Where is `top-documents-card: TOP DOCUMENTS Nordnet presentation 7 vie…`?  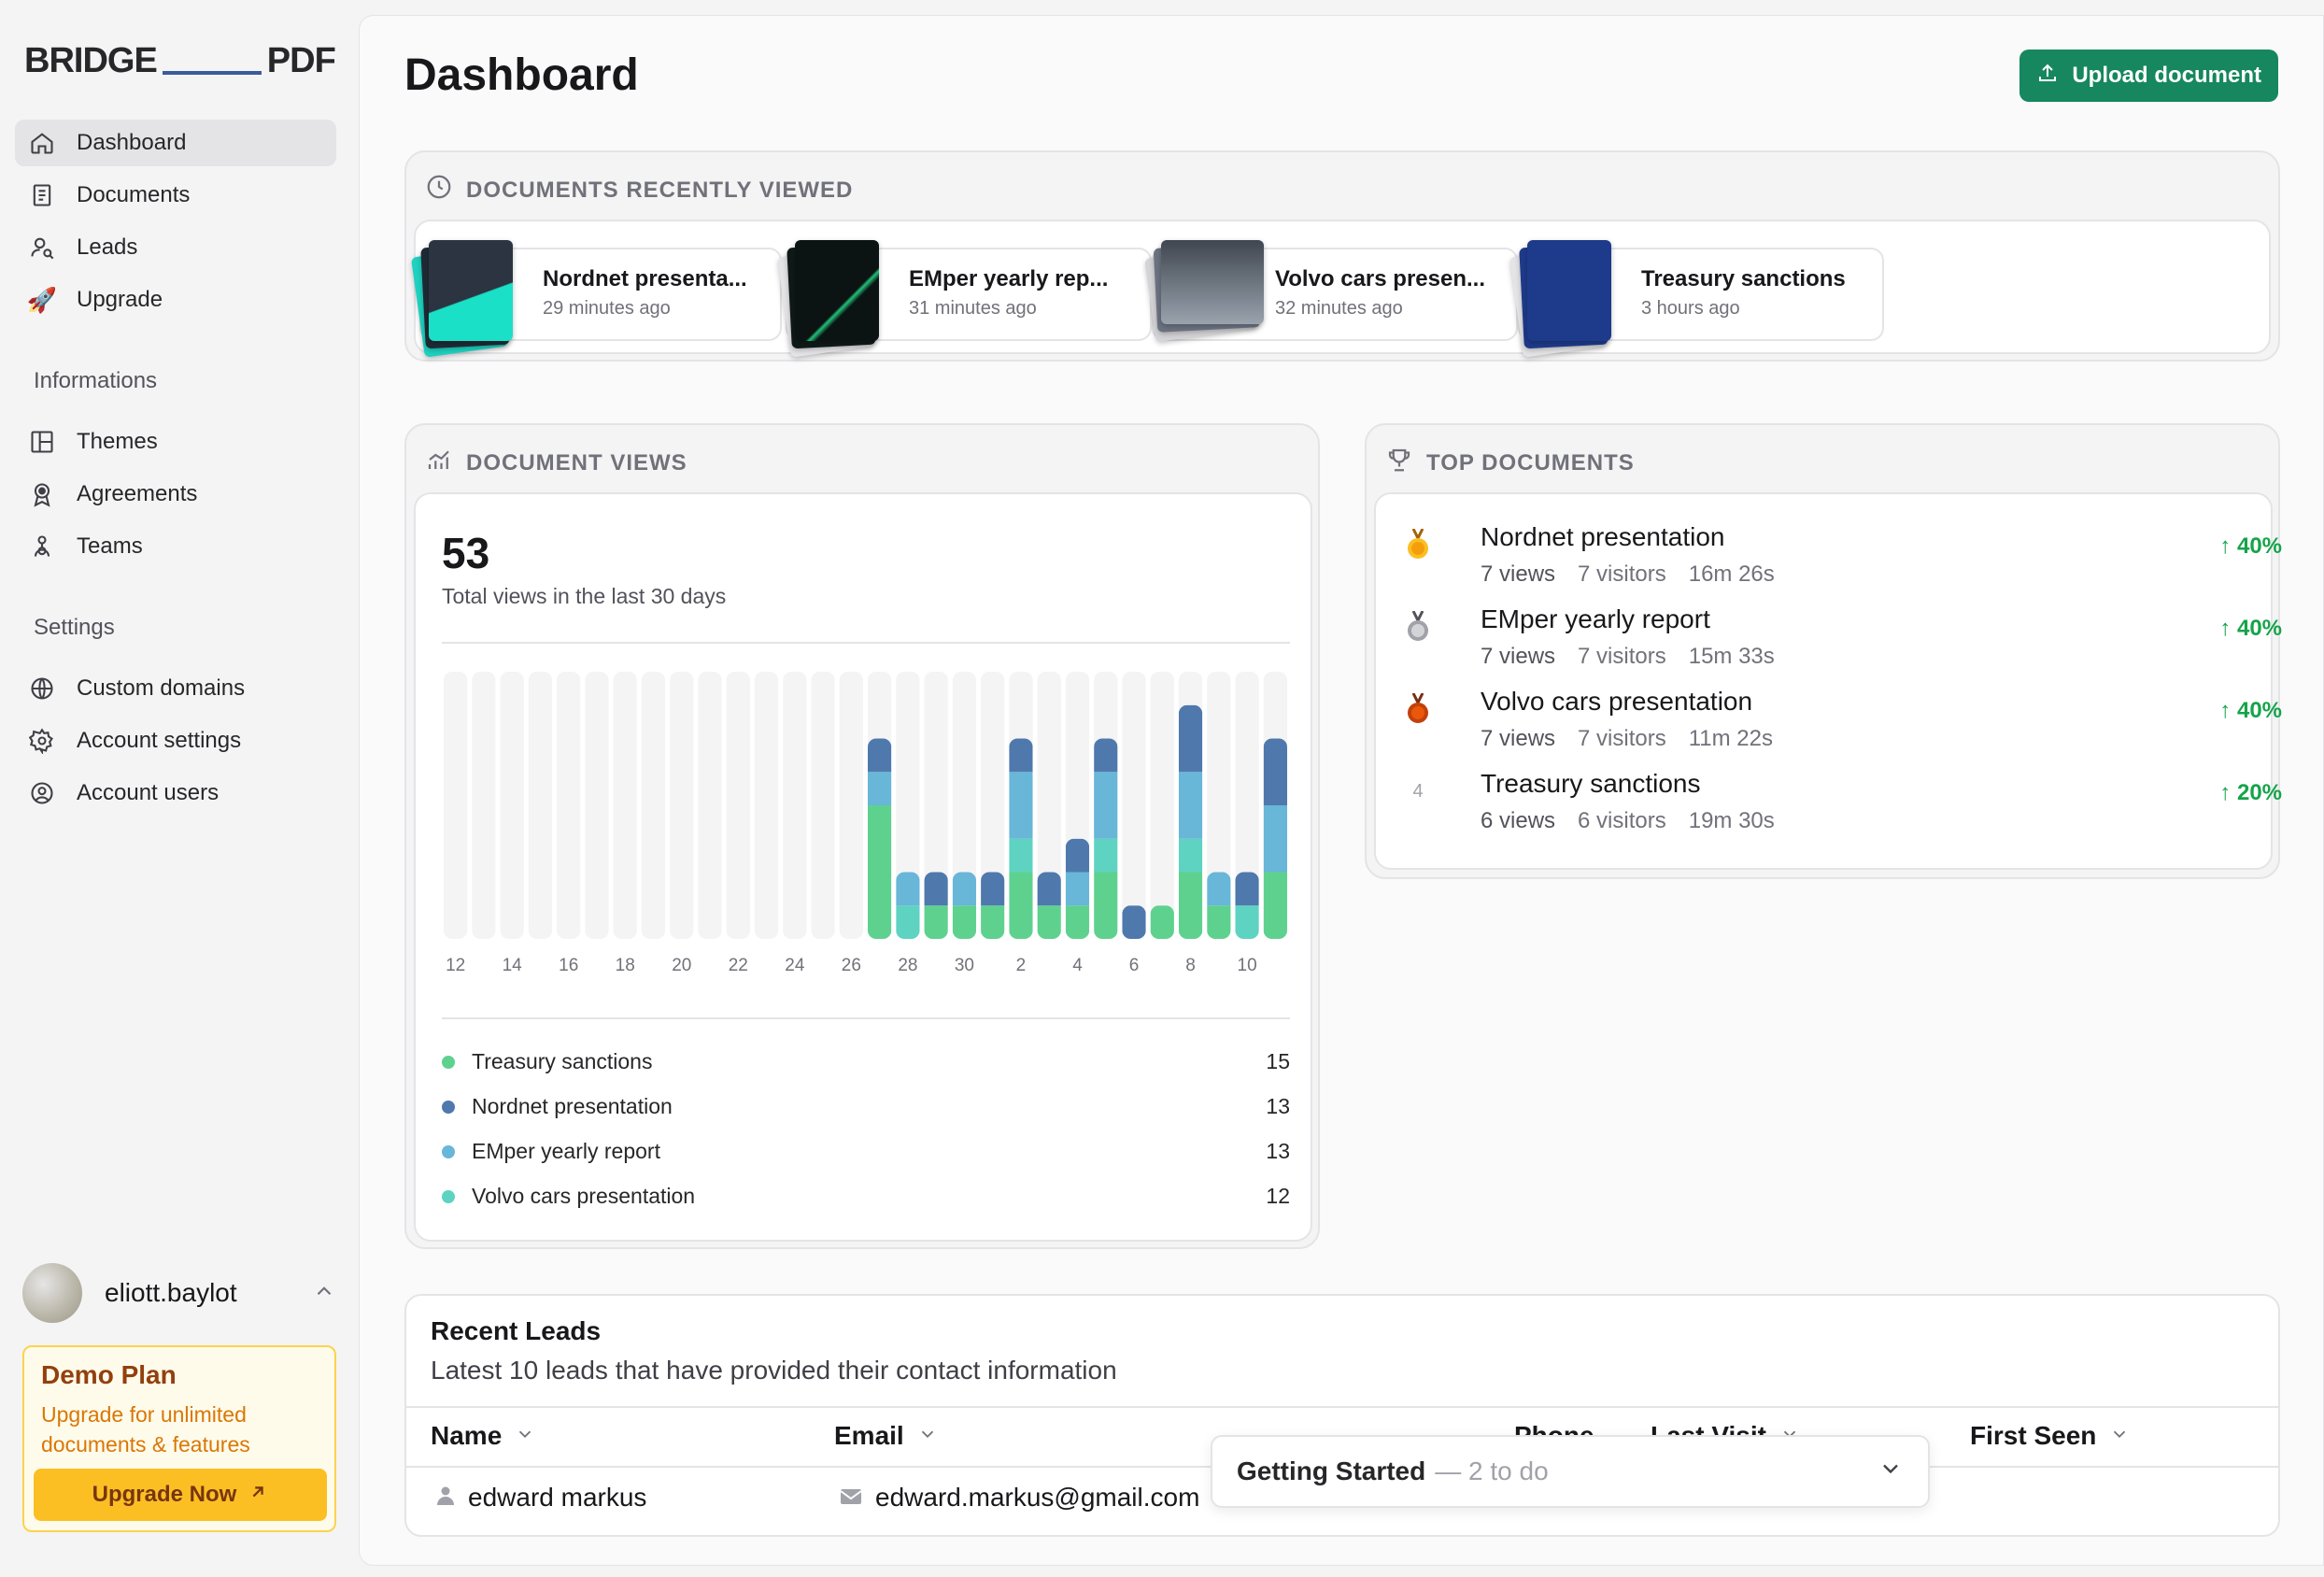
top-documents-card: TOP DOCUMENTS Nordnet presentation 7 vie… is located at coordinates (1823, 651).